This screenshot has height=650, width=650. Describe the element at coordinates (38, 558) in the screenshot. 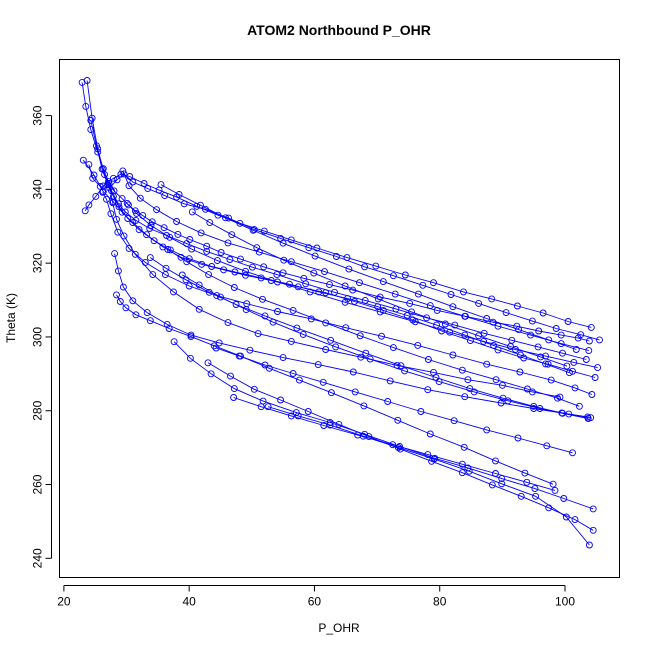

I see `y-tick-label: 240` at that location.